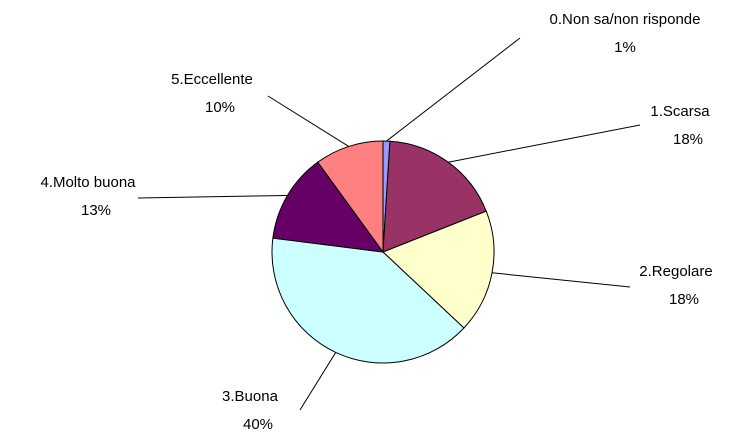 This screenshot has width=730, height=435. I want to click on slice-value-label: 10%, so click(220, 107).